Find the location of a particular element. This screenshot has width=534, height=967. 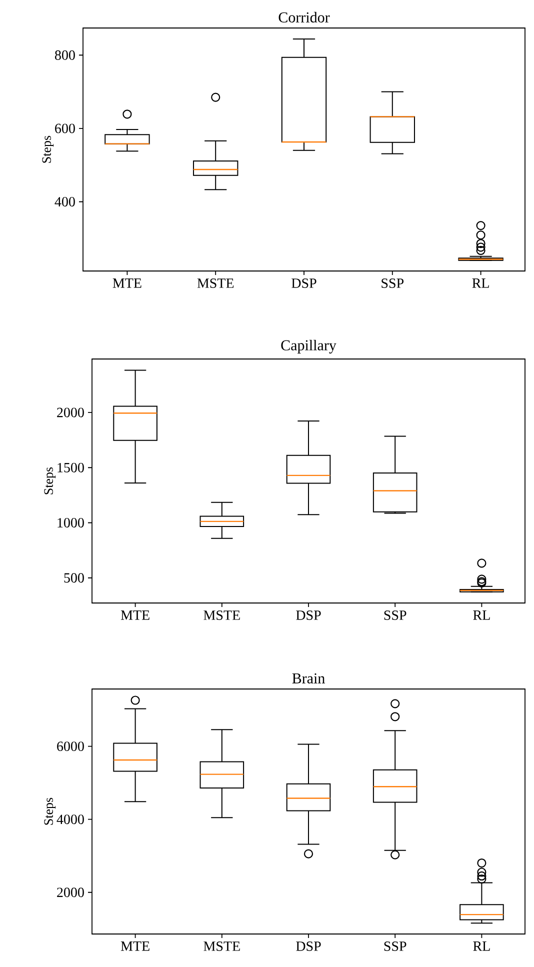

y-tick-label: 600 is located at coordinates (65, 129).